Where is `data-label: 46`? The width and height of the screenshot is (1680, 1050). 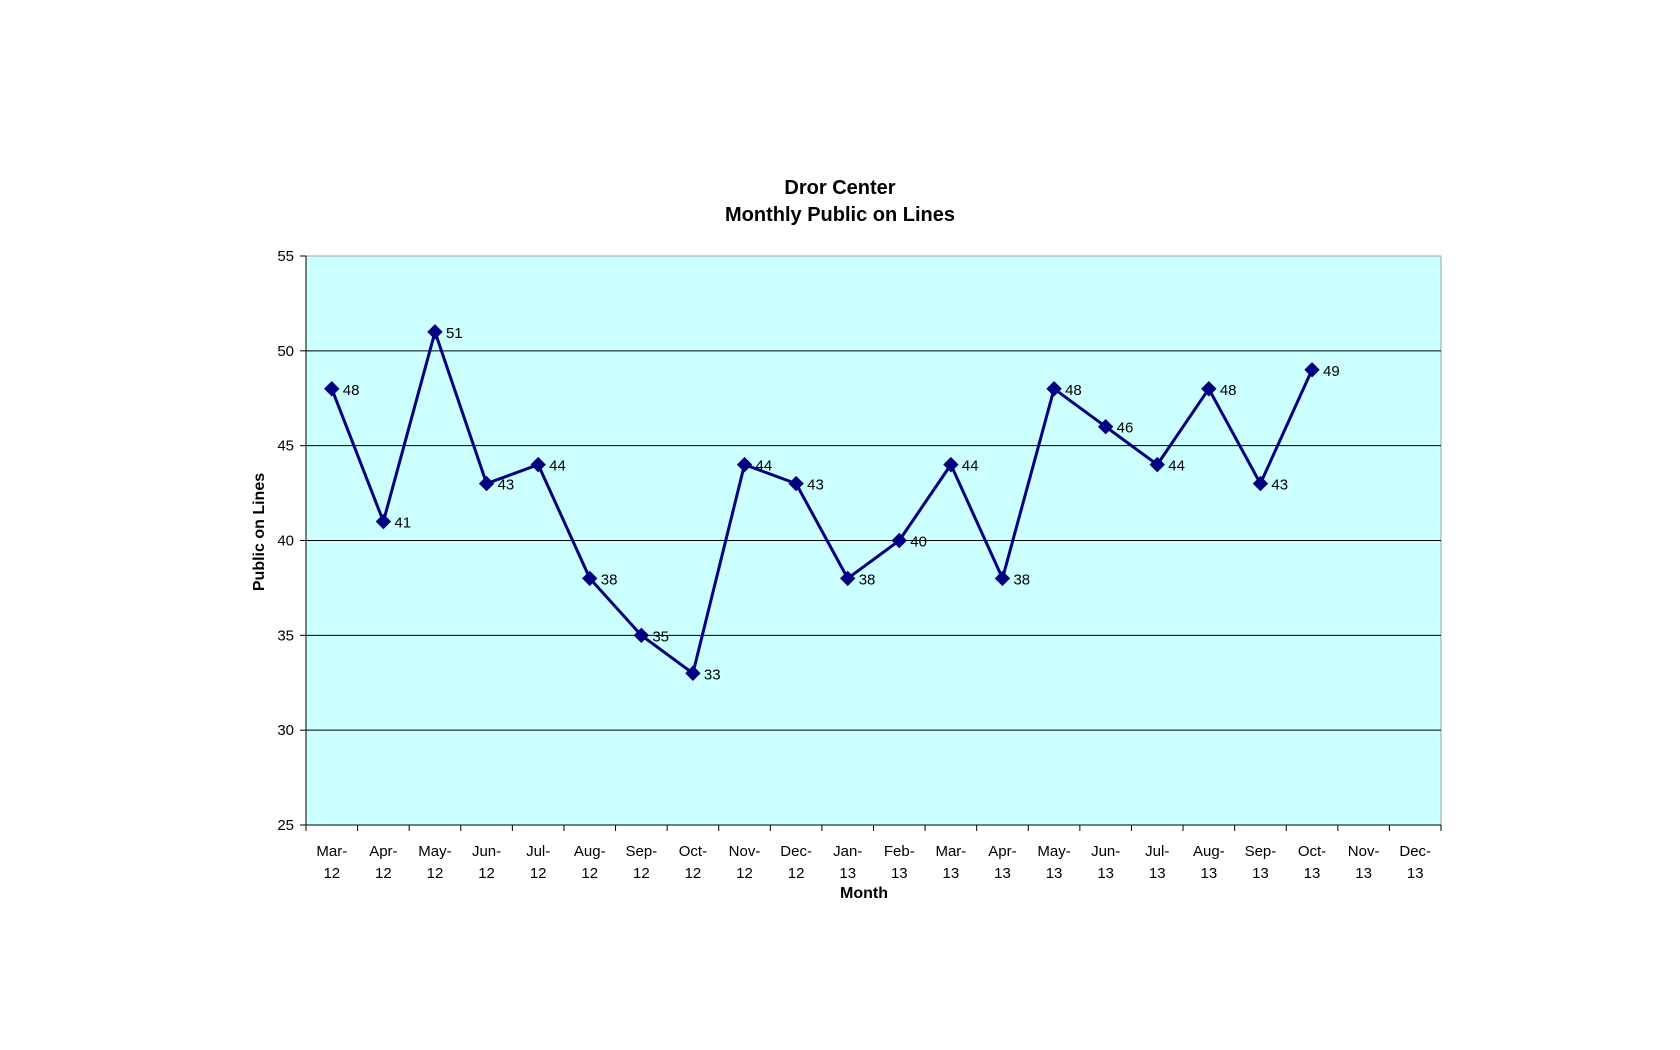 data-label: 46 is located at coordinates (1125, 428).